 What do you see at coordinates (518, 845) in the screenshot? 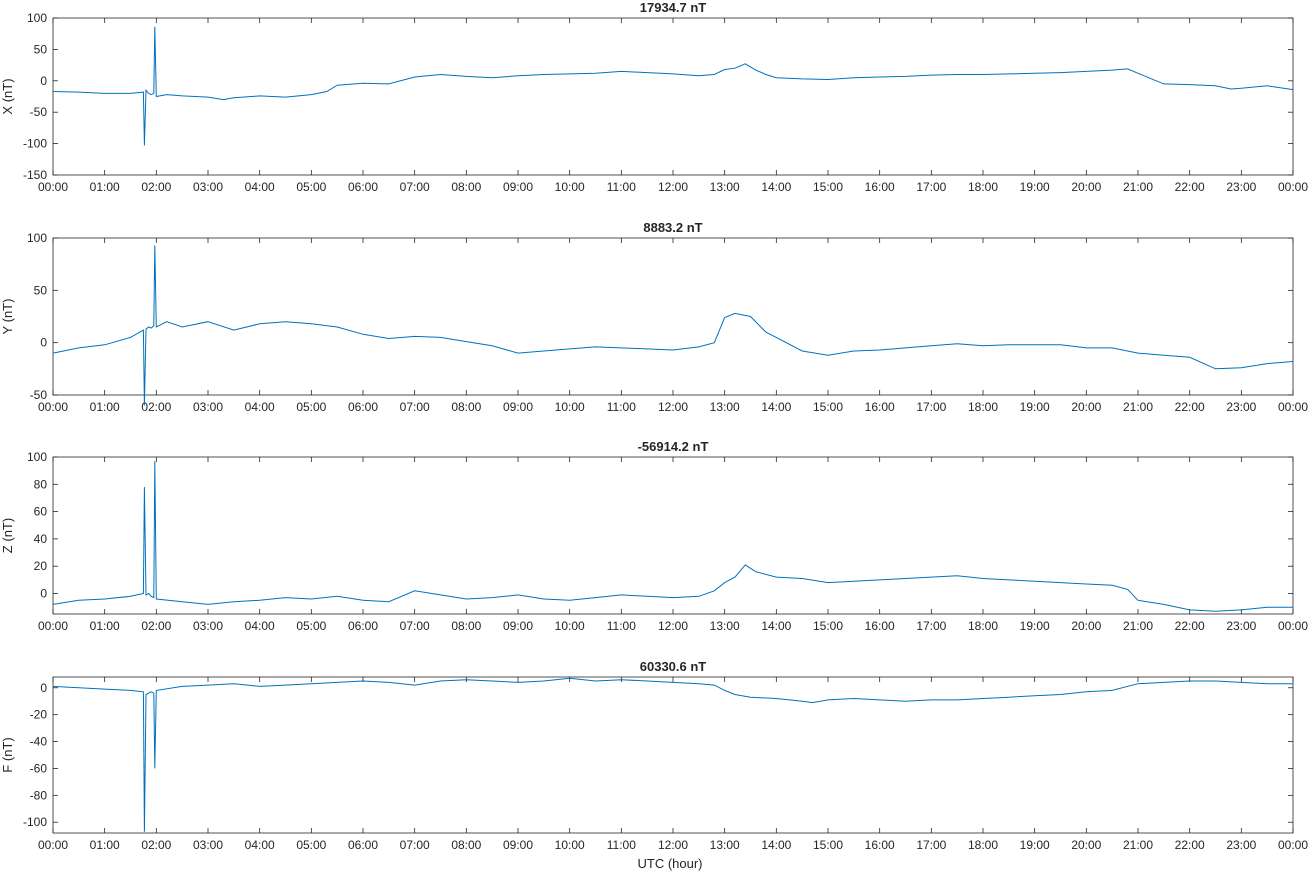
I see `f-xtick-label-9: 09:00` at bounding box center [518, 845].